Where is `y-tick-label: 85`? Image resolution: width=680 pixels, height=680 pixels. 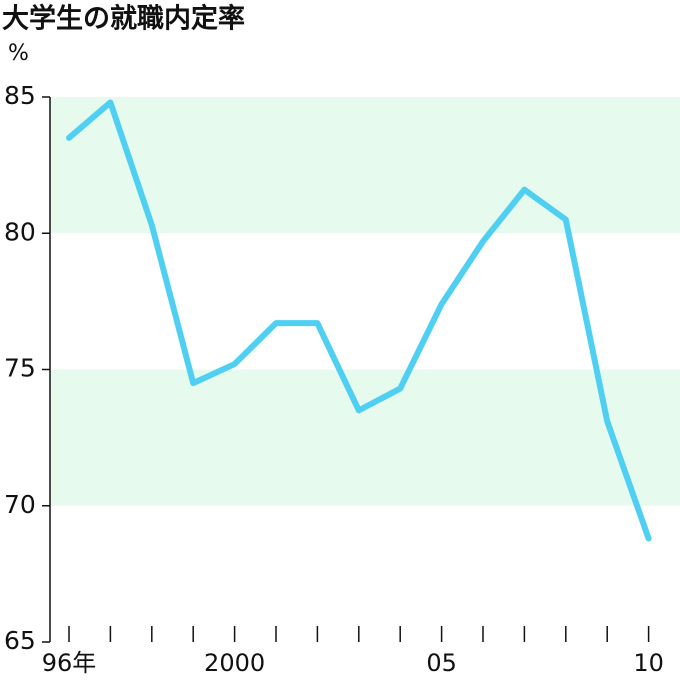
y-tick-label: 85 is located at coordinates (20, 95).